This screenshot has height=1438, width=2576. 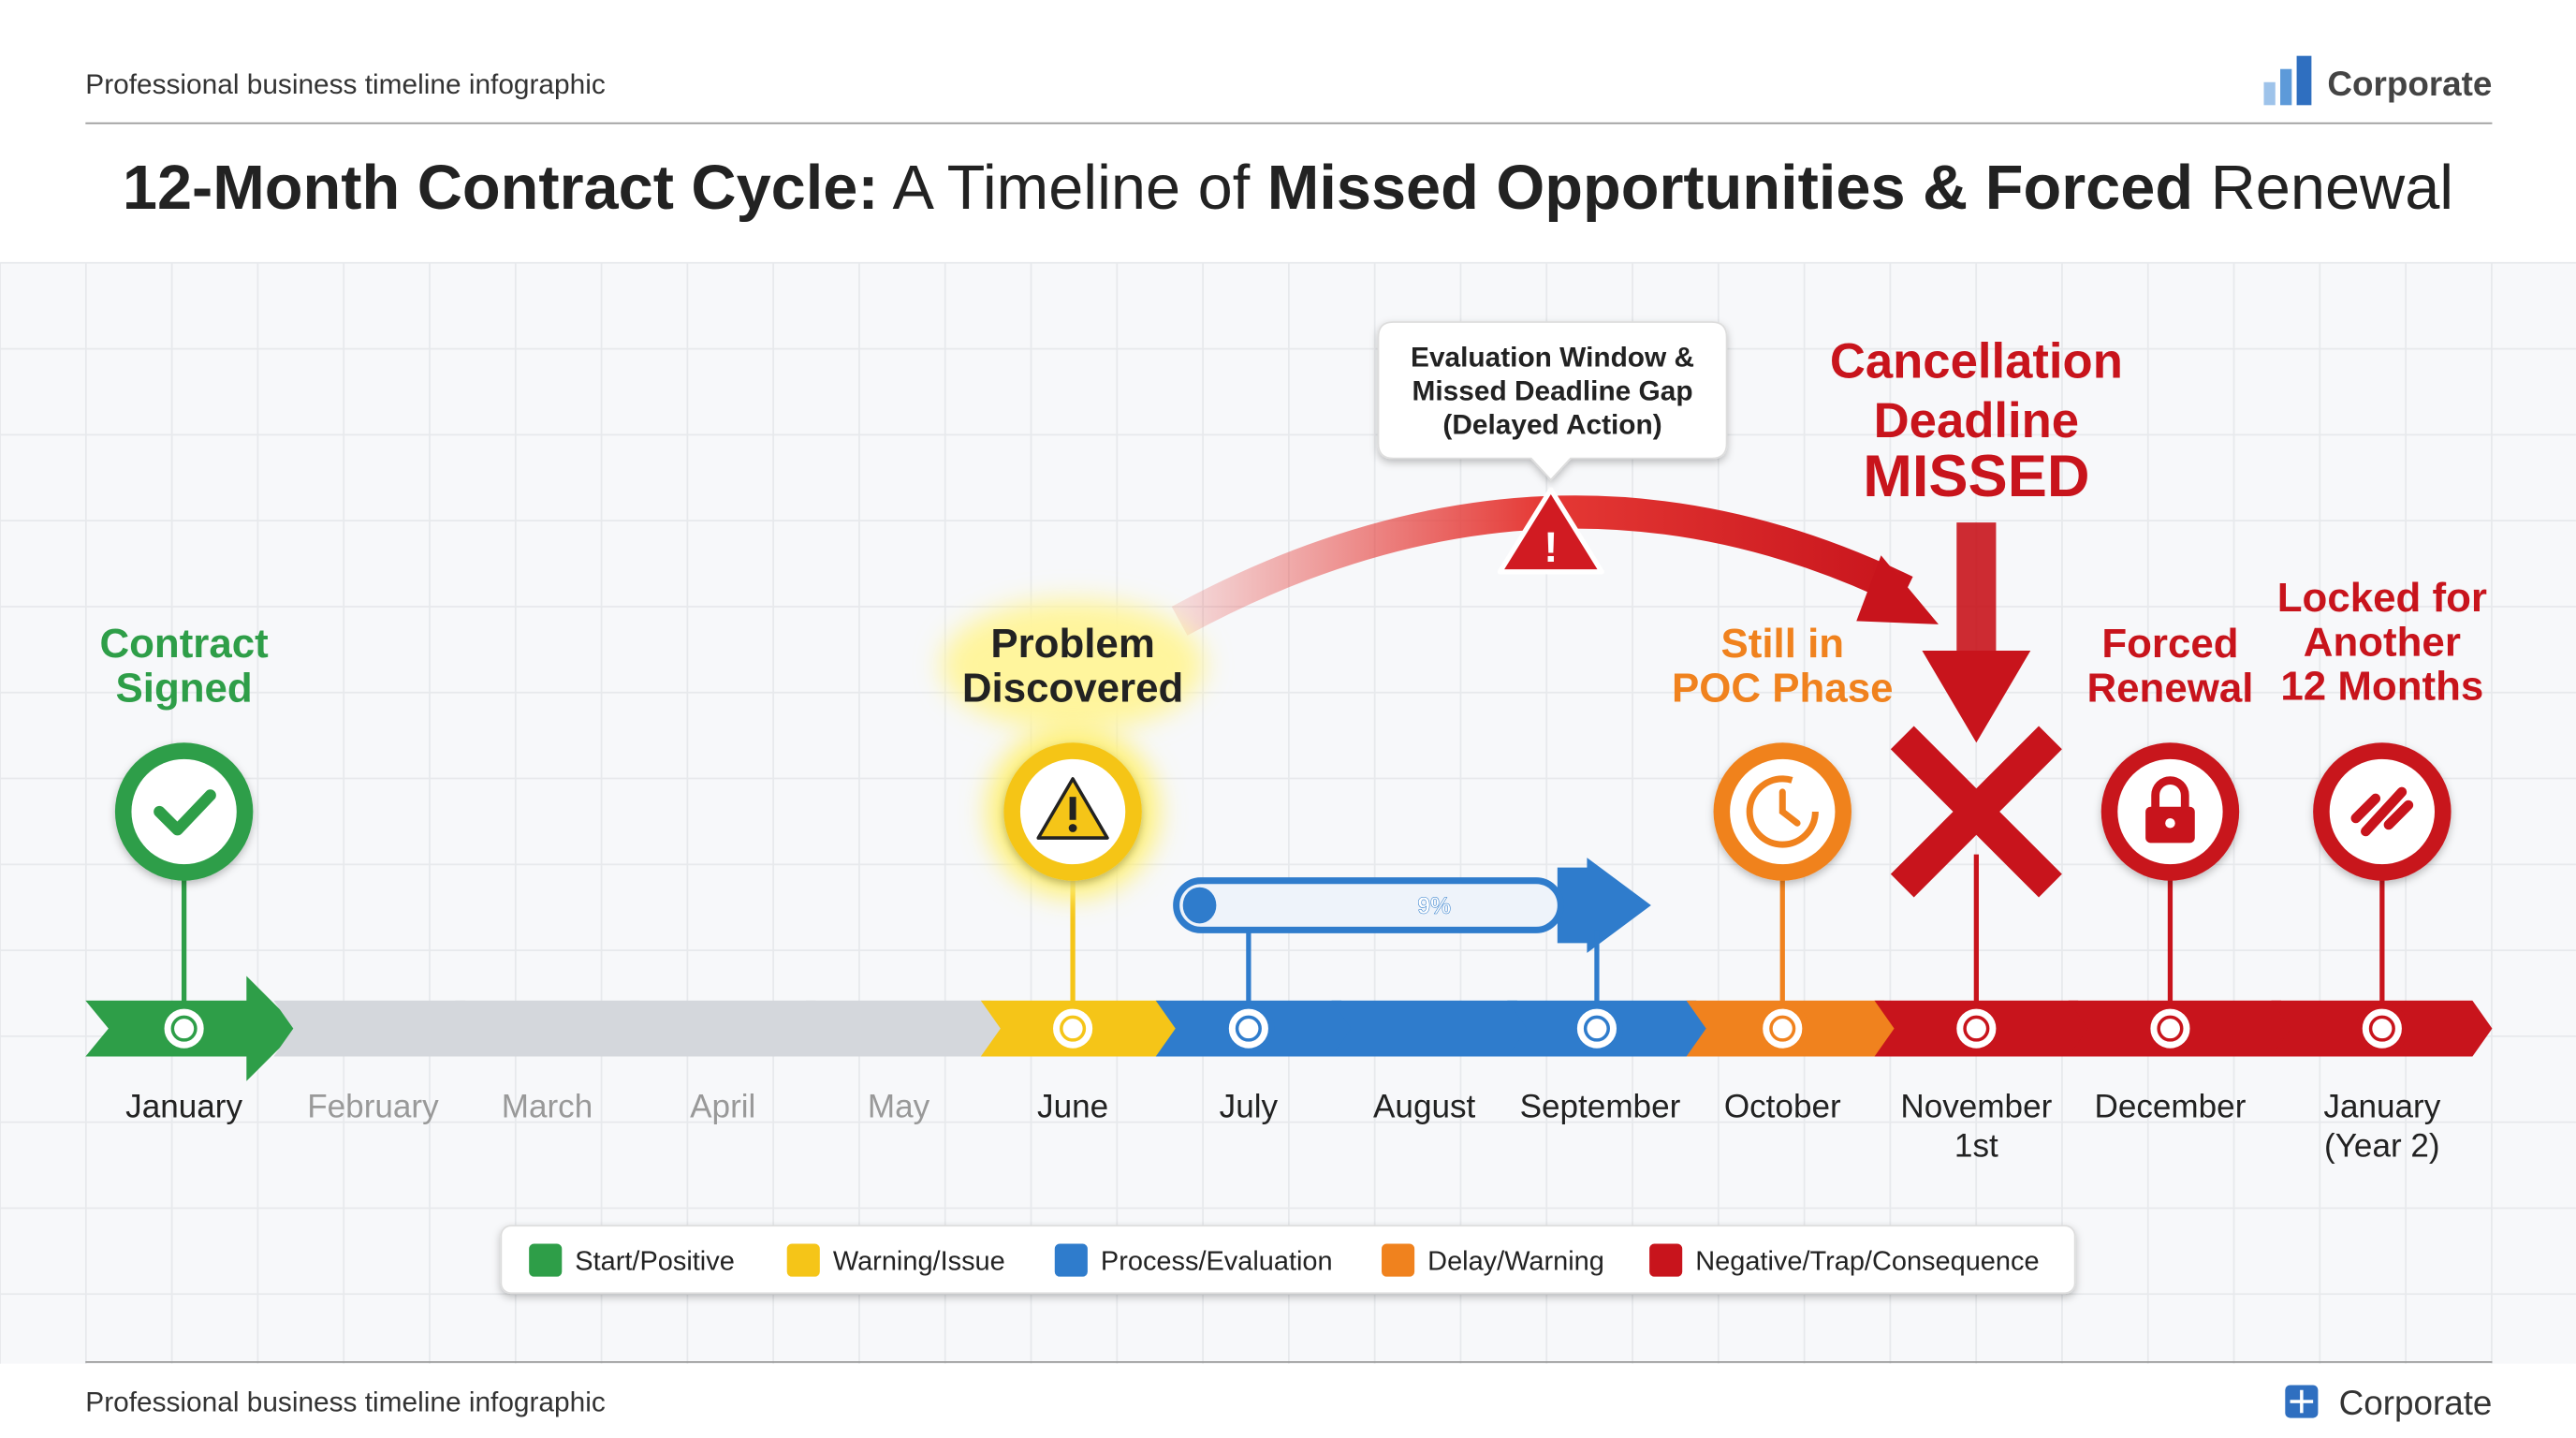 What do you see at coordinates (1368, 905) in the screenshot?
I see `progress-track` at bounding box center [1368, 905].